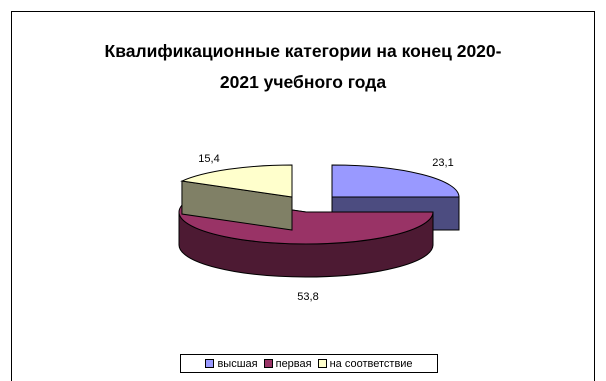  I want to click on data-label-pervaya: 53,8, so click(307, 297).